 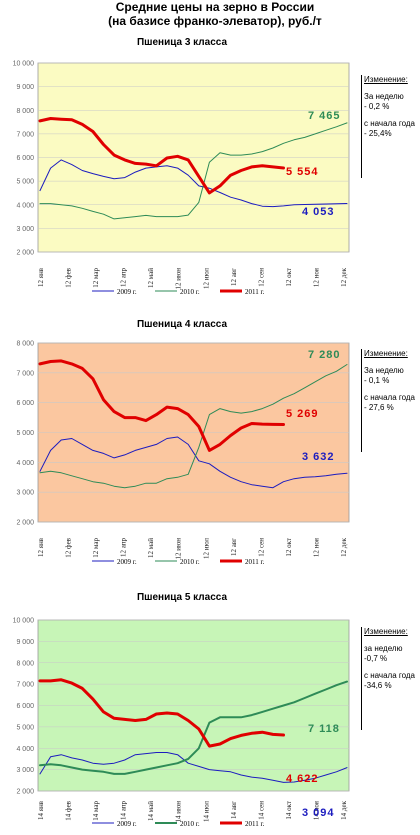 What do you see at coordinates (261, 810) in the screenshot?
I see `x-tick-label: 14 сен` at bounding box center [261, 810].